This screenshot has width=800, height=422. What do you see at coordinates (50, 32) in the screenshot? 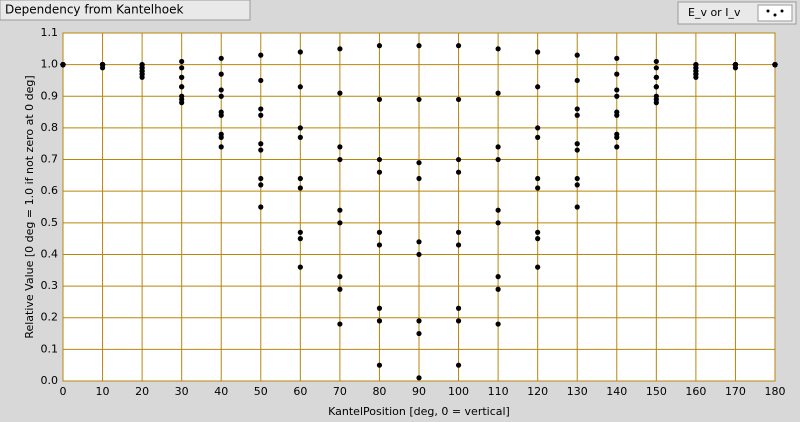
I see `y-tick-label: 1.1` at bounding box center [50, 32].